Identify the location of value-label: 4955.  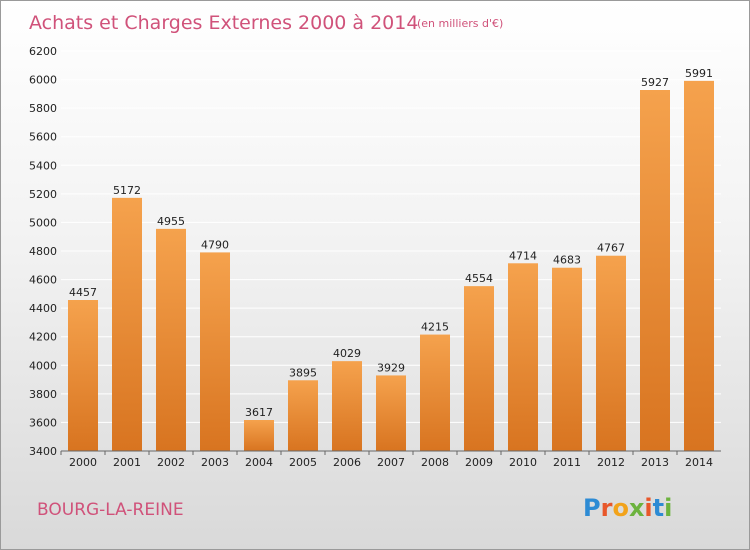
(171, 221).